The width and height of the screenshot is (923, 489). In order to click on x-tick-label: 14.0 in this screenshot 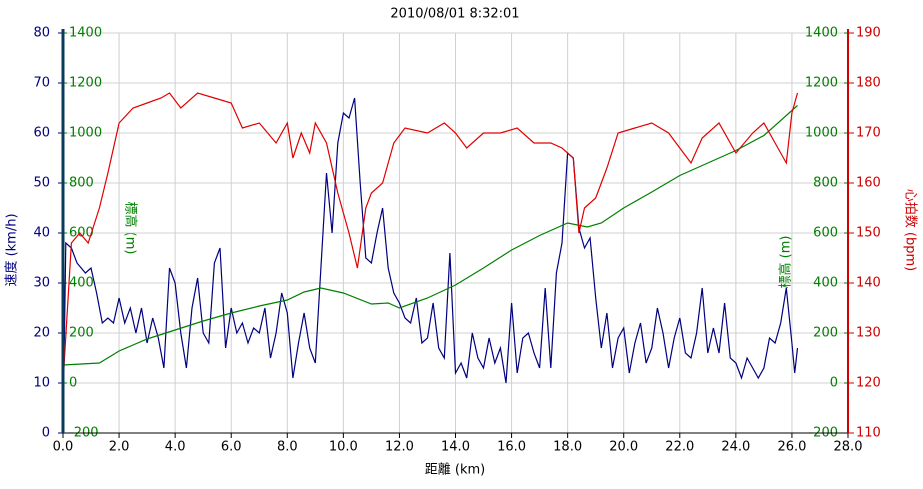, I will do `click(455, 447)`.